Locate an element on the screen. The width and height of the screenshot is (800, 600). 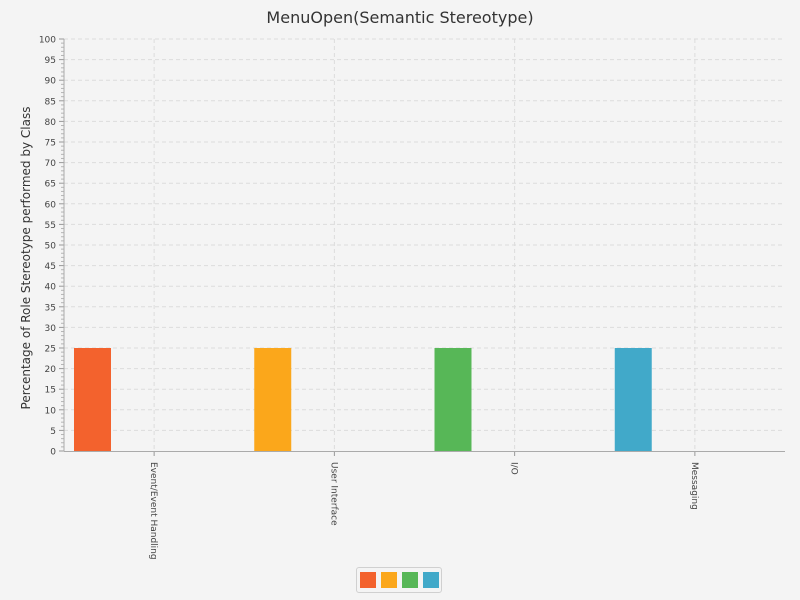
y-tick-label: 30 is located at coordinates (51, 329).